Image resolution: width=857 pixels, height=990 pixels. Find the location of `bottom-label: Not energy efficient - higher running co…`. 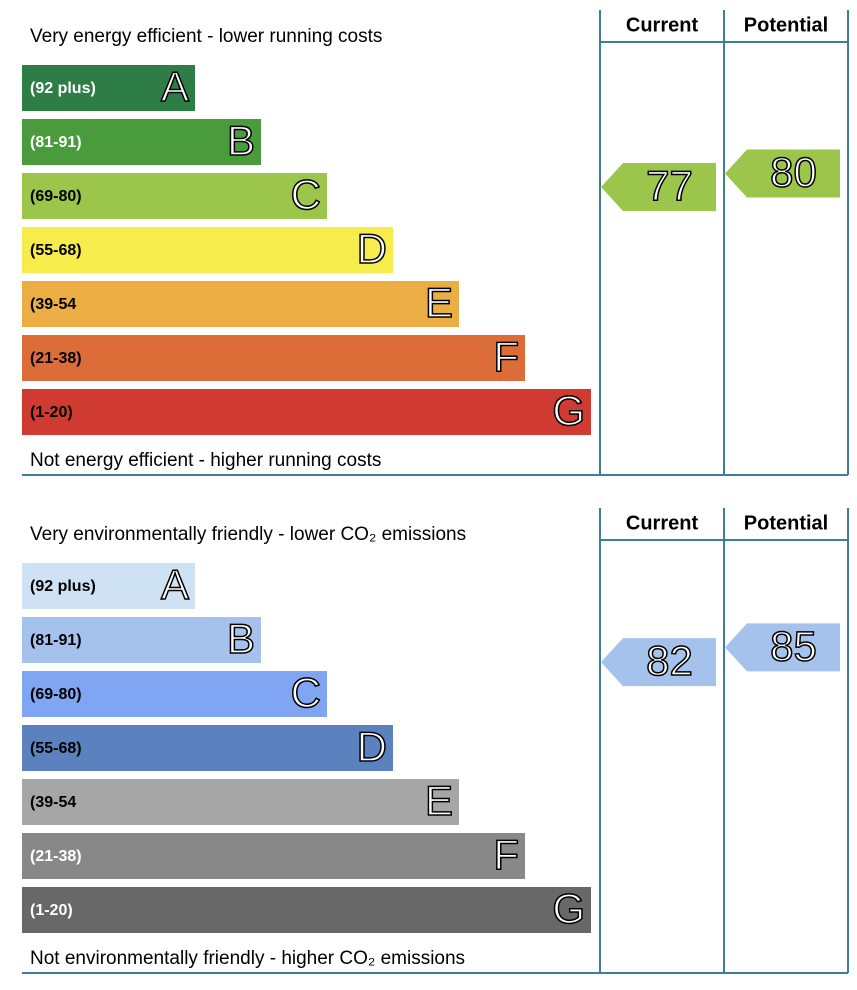

bottom-label: Not energy efficient - higher running co… is located at coordinates (205, 460).